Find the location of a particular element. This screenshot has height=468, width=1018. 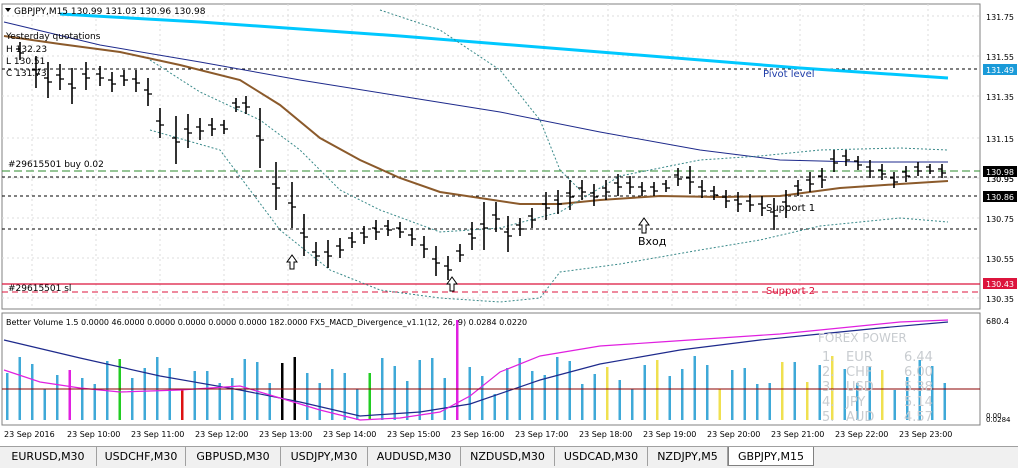

forex-power-value: 4.57 is located at coordinates (918, 417).